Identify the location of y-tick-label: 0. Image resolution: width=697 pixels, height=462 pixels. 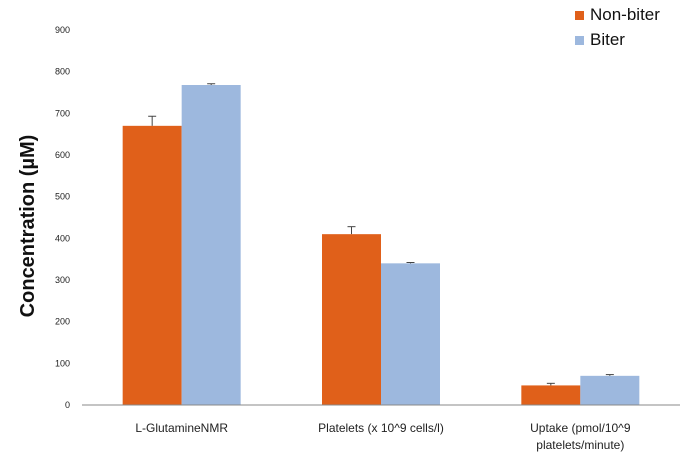
(67, 405).